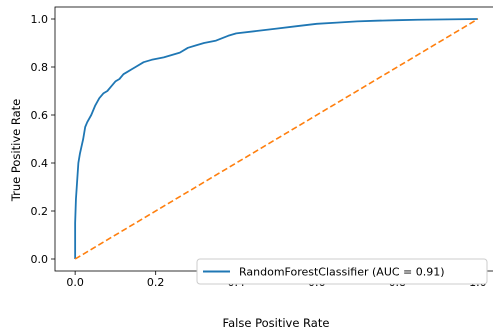 The image size is (493, 332). What do you see at coordinates (156, 282) in the screenshot?
I see `x-tick-label: 0.2` at bounding box center [156, 282].